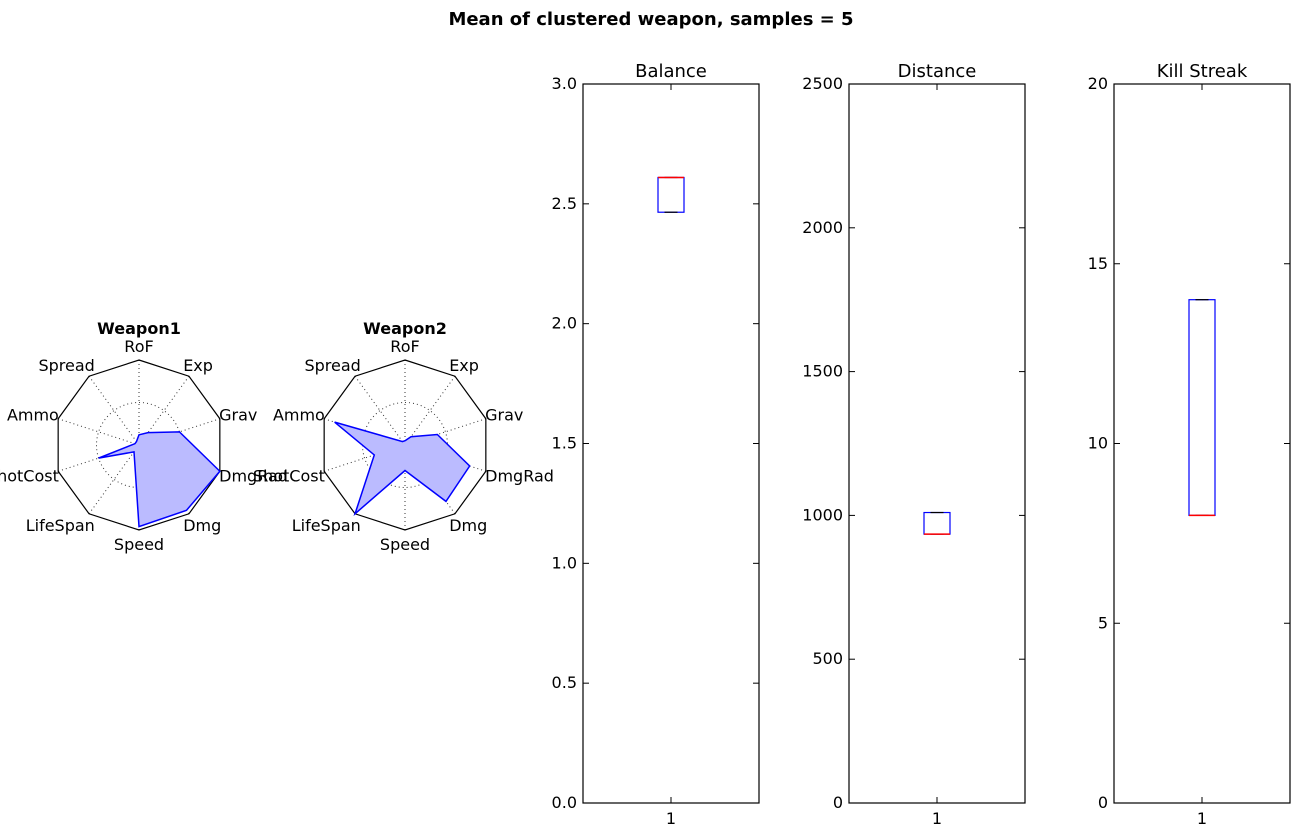 This screenshot has width=1300, height=837. What do you see at coordinates (1103, 622) in the screenshot?
I see `ytick-label: 5` at bounding box center [1103, 622].